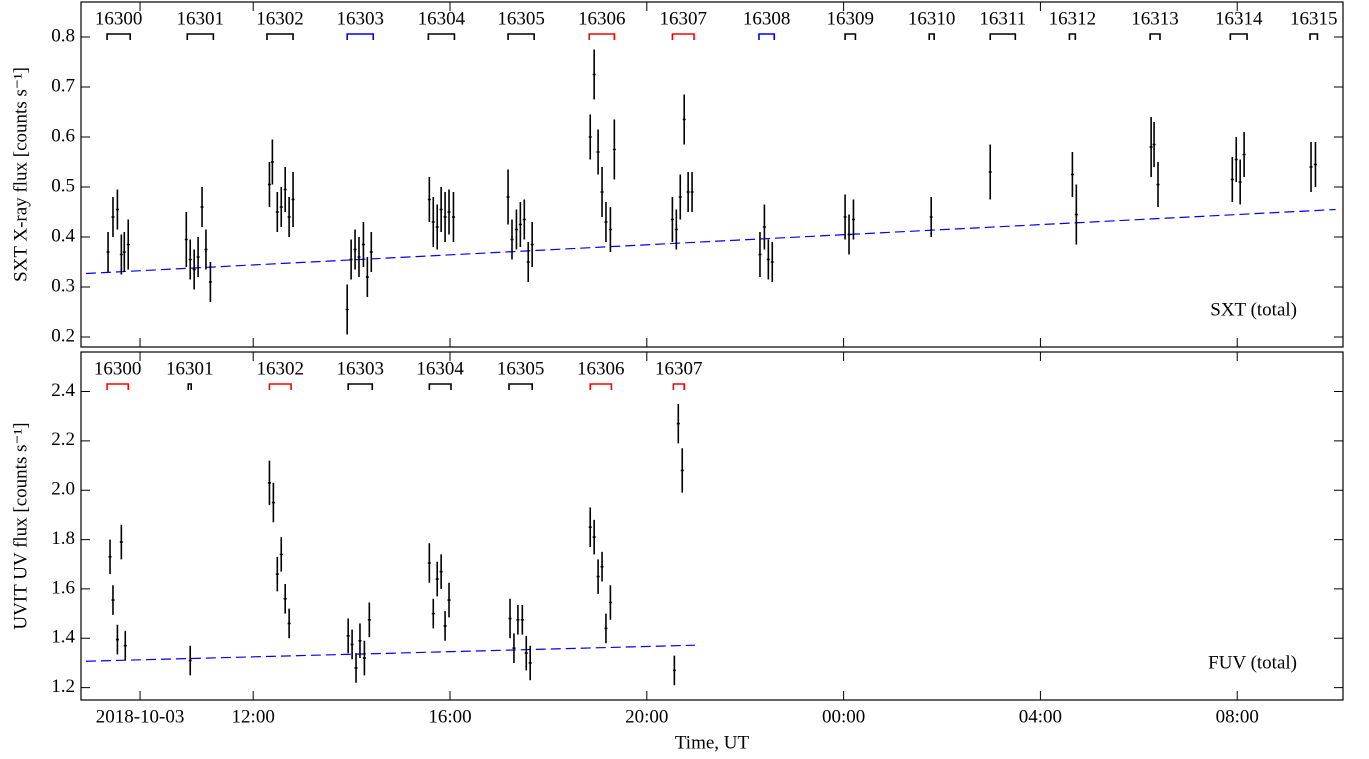  What do you see at coordinates (851, 18) in the screenshot?
I see `segment-label: 16309` at bounding box center [851, 18].